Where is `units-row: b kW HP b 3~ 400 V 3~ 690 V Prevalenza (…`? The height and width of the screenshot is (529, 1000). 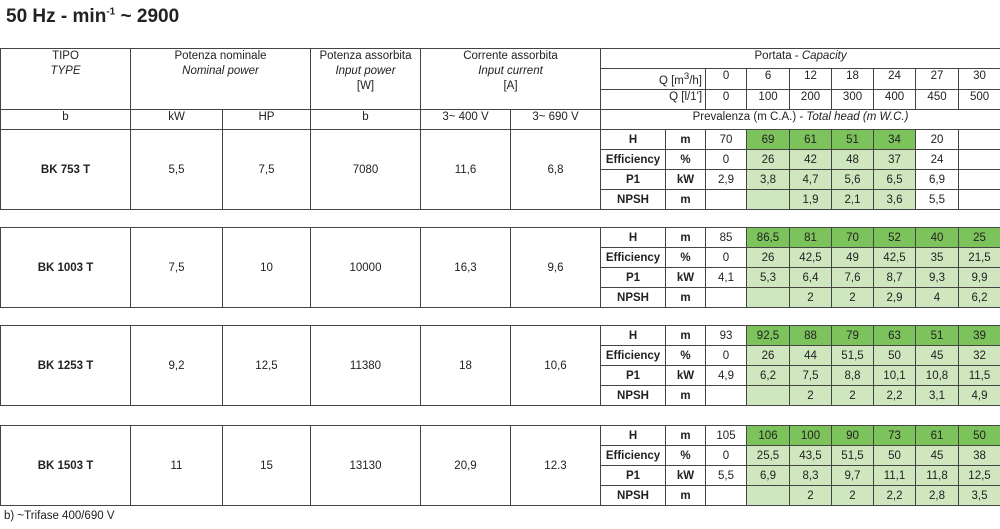 units-row: b kW HP b 3~ 400 V 3~ 690 V Prevalenza (… is located at coordinates (500, 119).